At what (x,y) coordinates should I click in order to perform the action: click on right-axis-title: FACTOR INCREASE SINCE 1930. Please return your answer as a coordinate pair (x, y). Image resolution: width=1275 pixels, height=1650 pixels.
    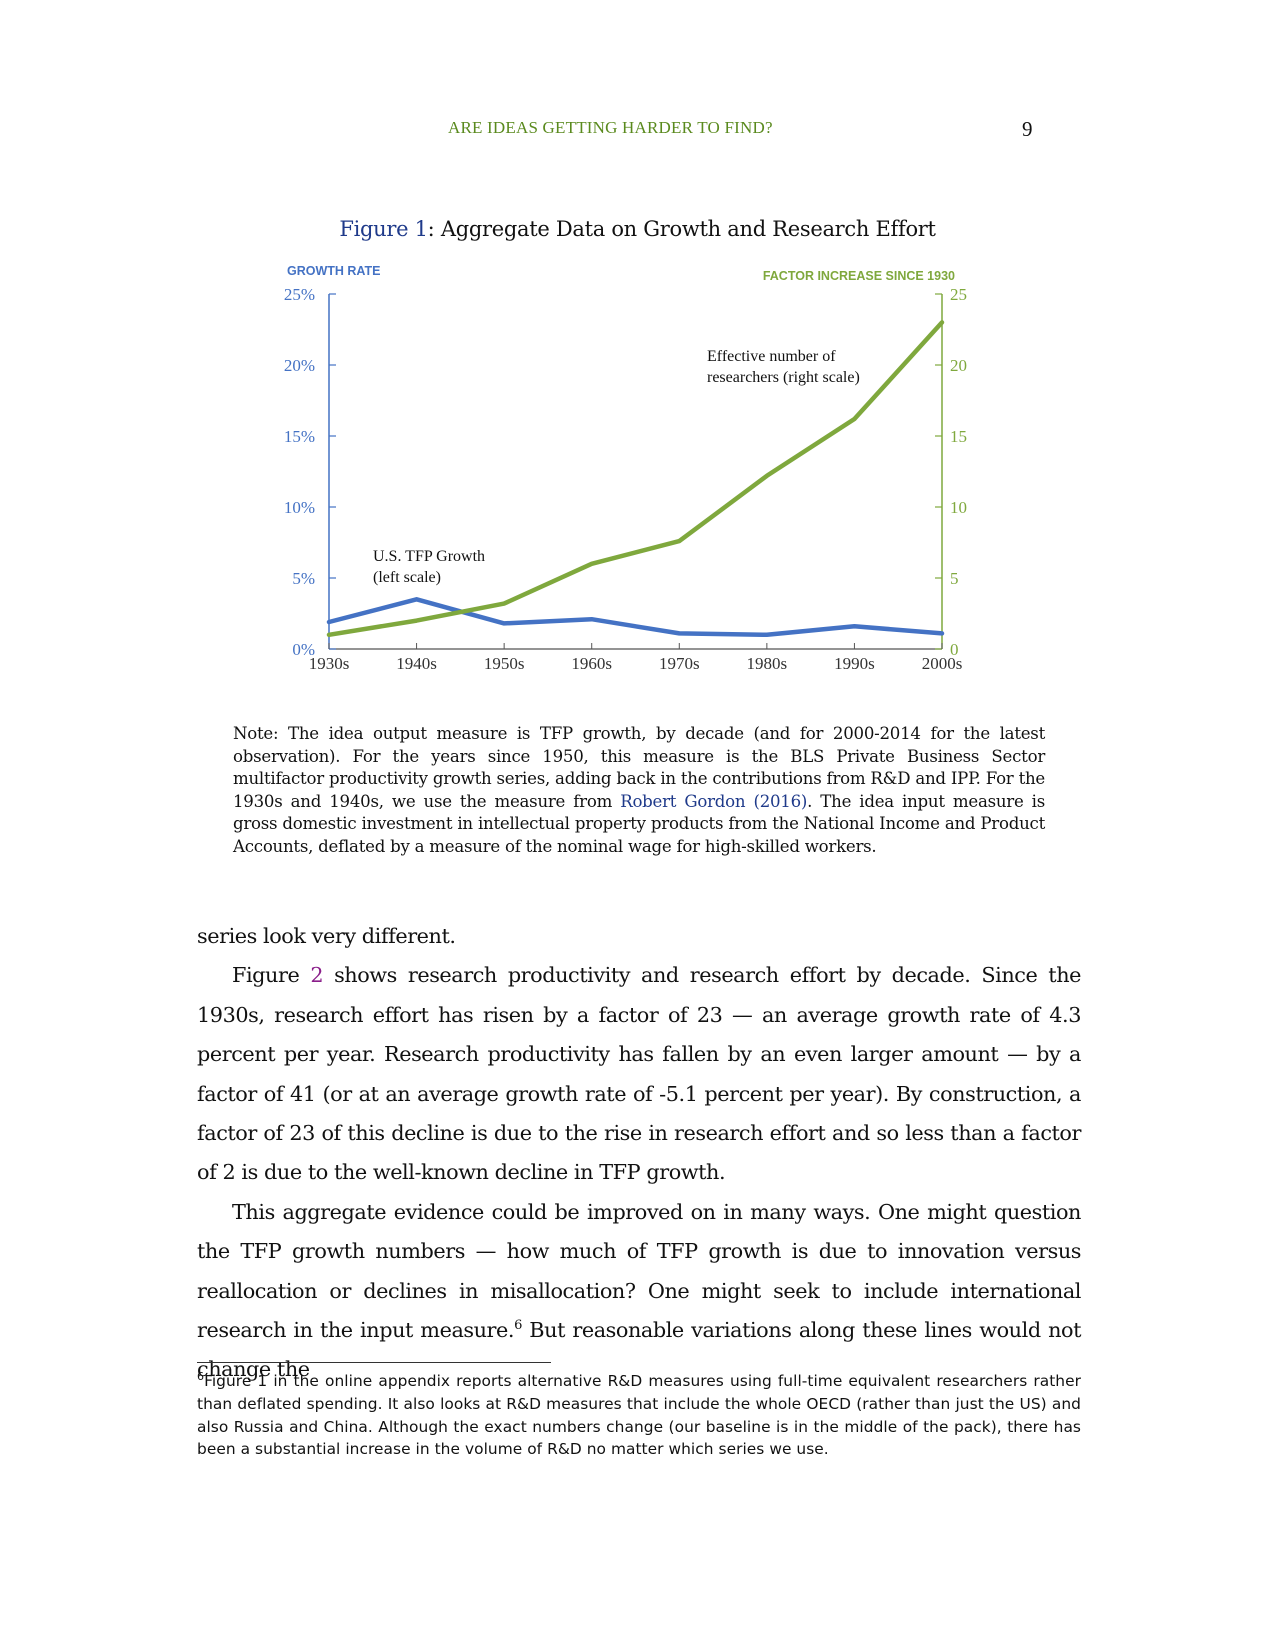
    Looking at the image, I should click on (859, 276).